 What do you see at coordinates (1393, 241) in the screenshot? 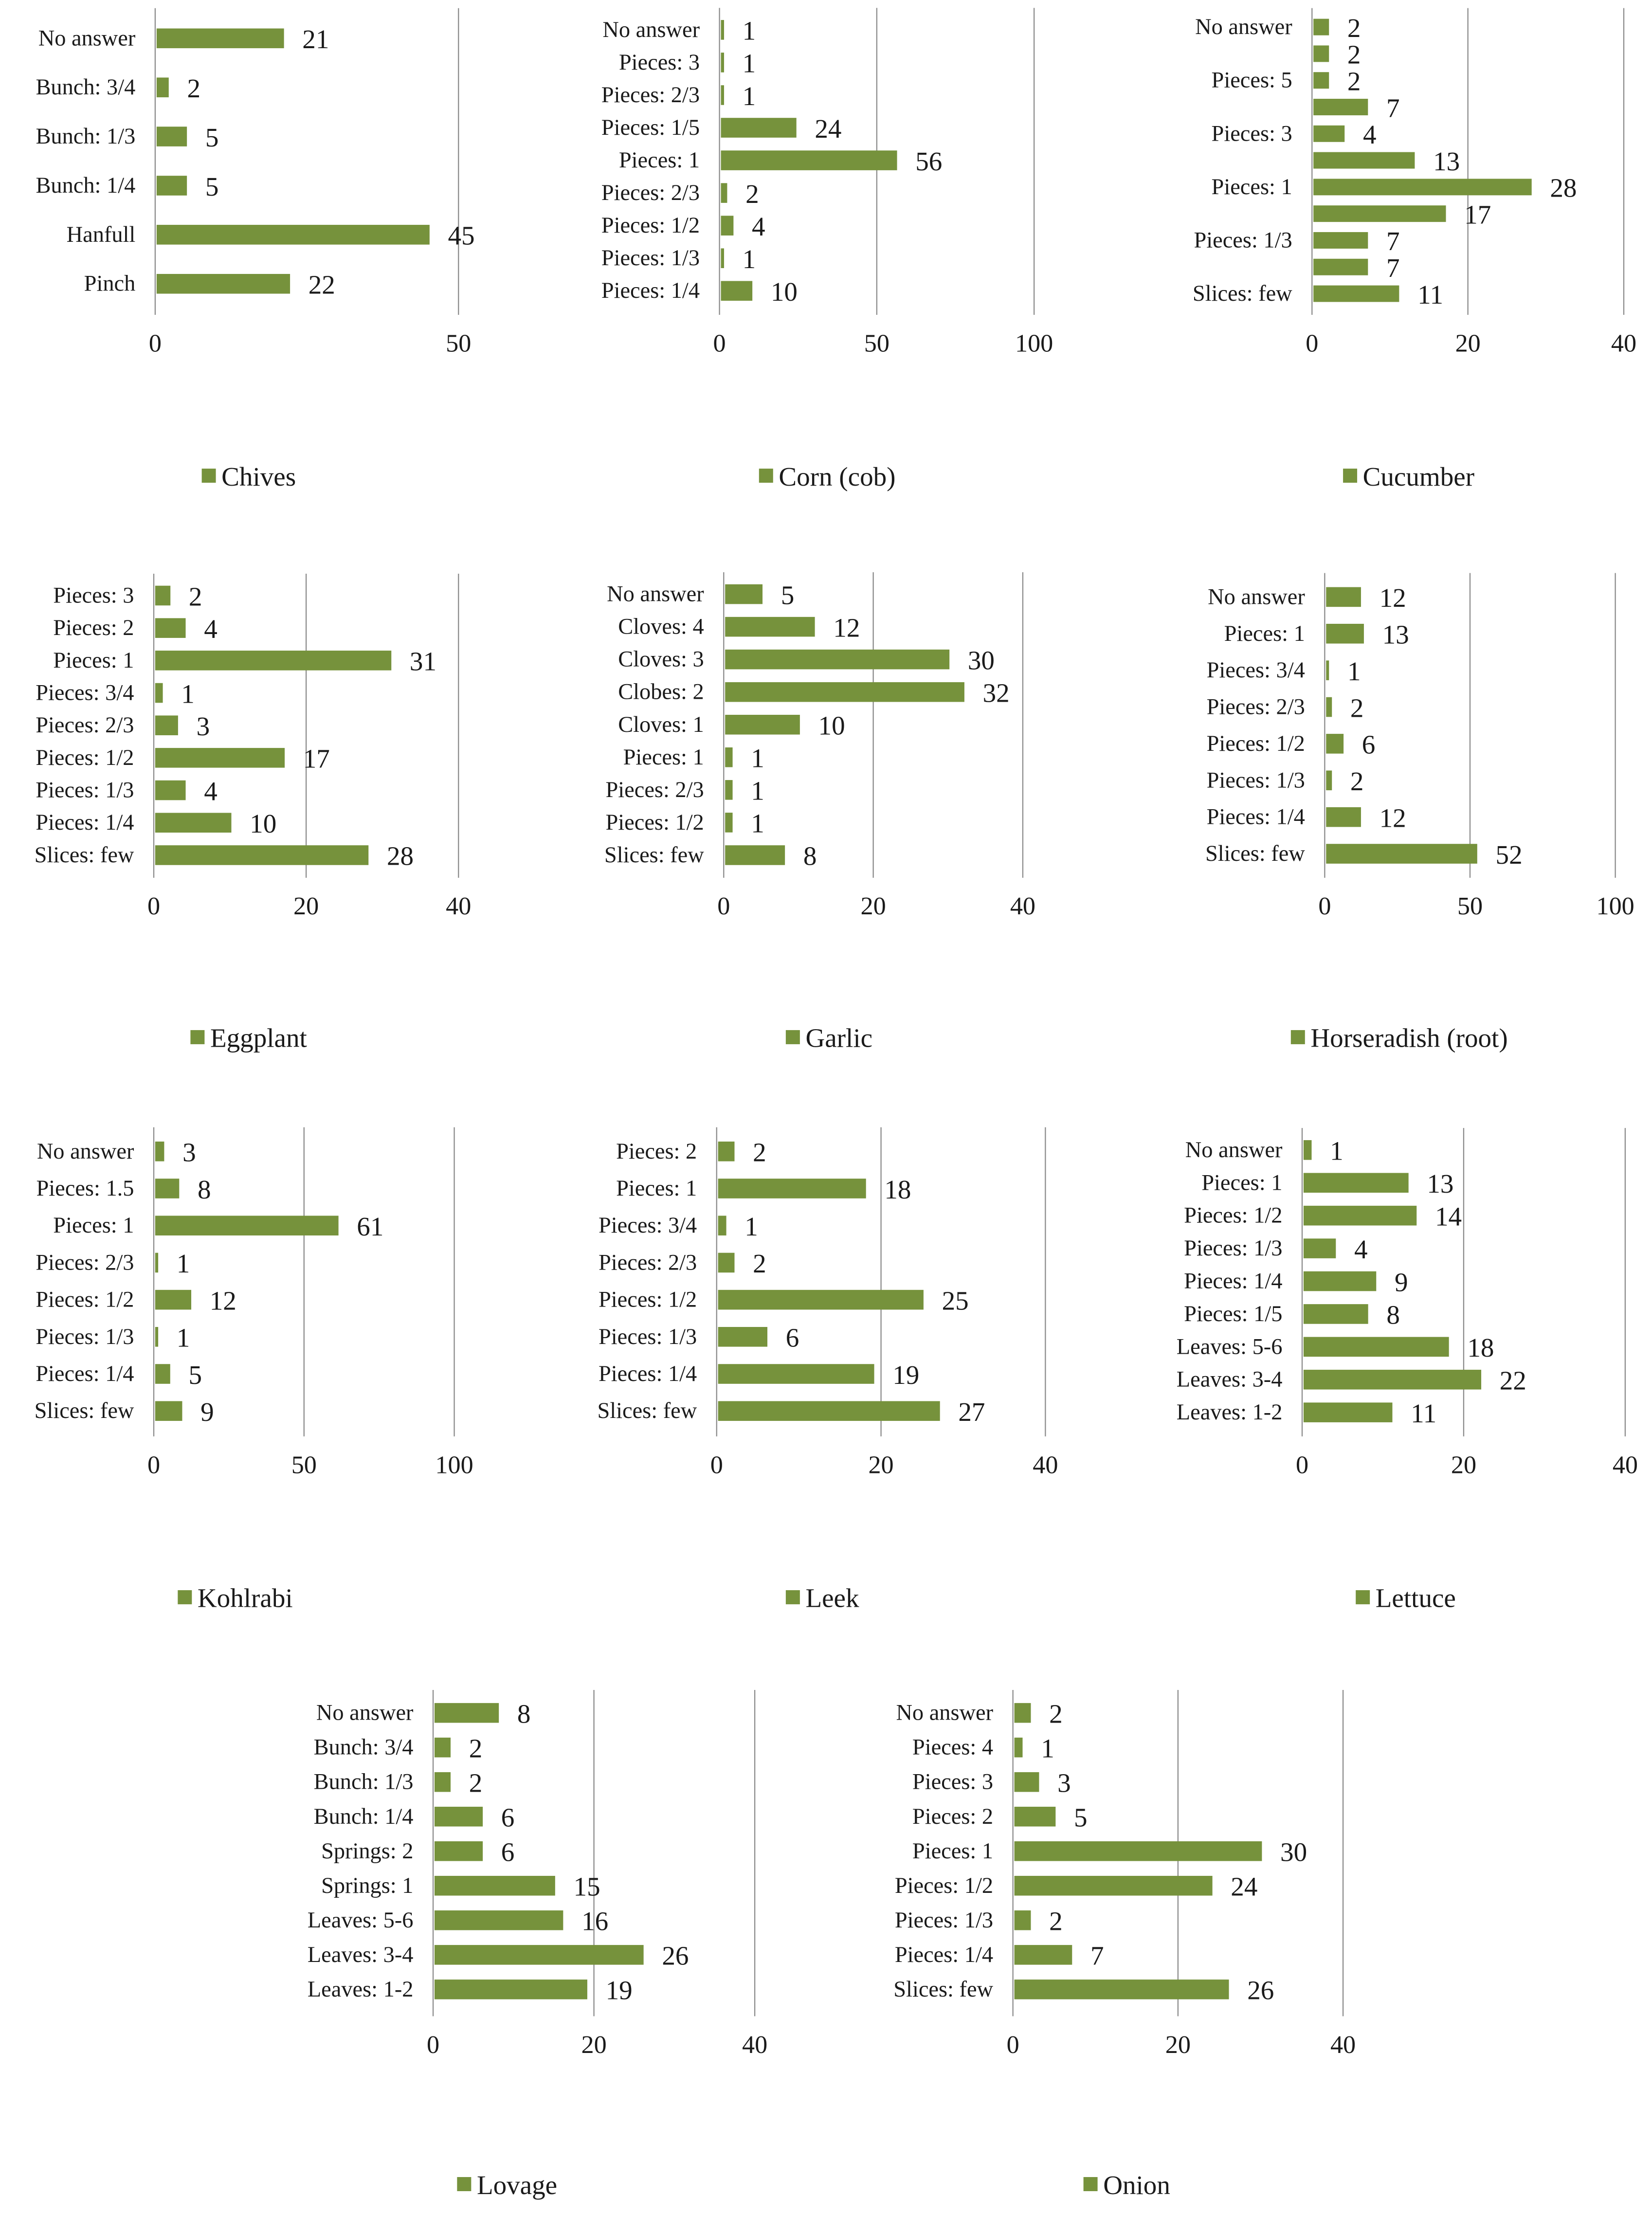
I see `value-label: 7` at bounding box center [1393, 241].